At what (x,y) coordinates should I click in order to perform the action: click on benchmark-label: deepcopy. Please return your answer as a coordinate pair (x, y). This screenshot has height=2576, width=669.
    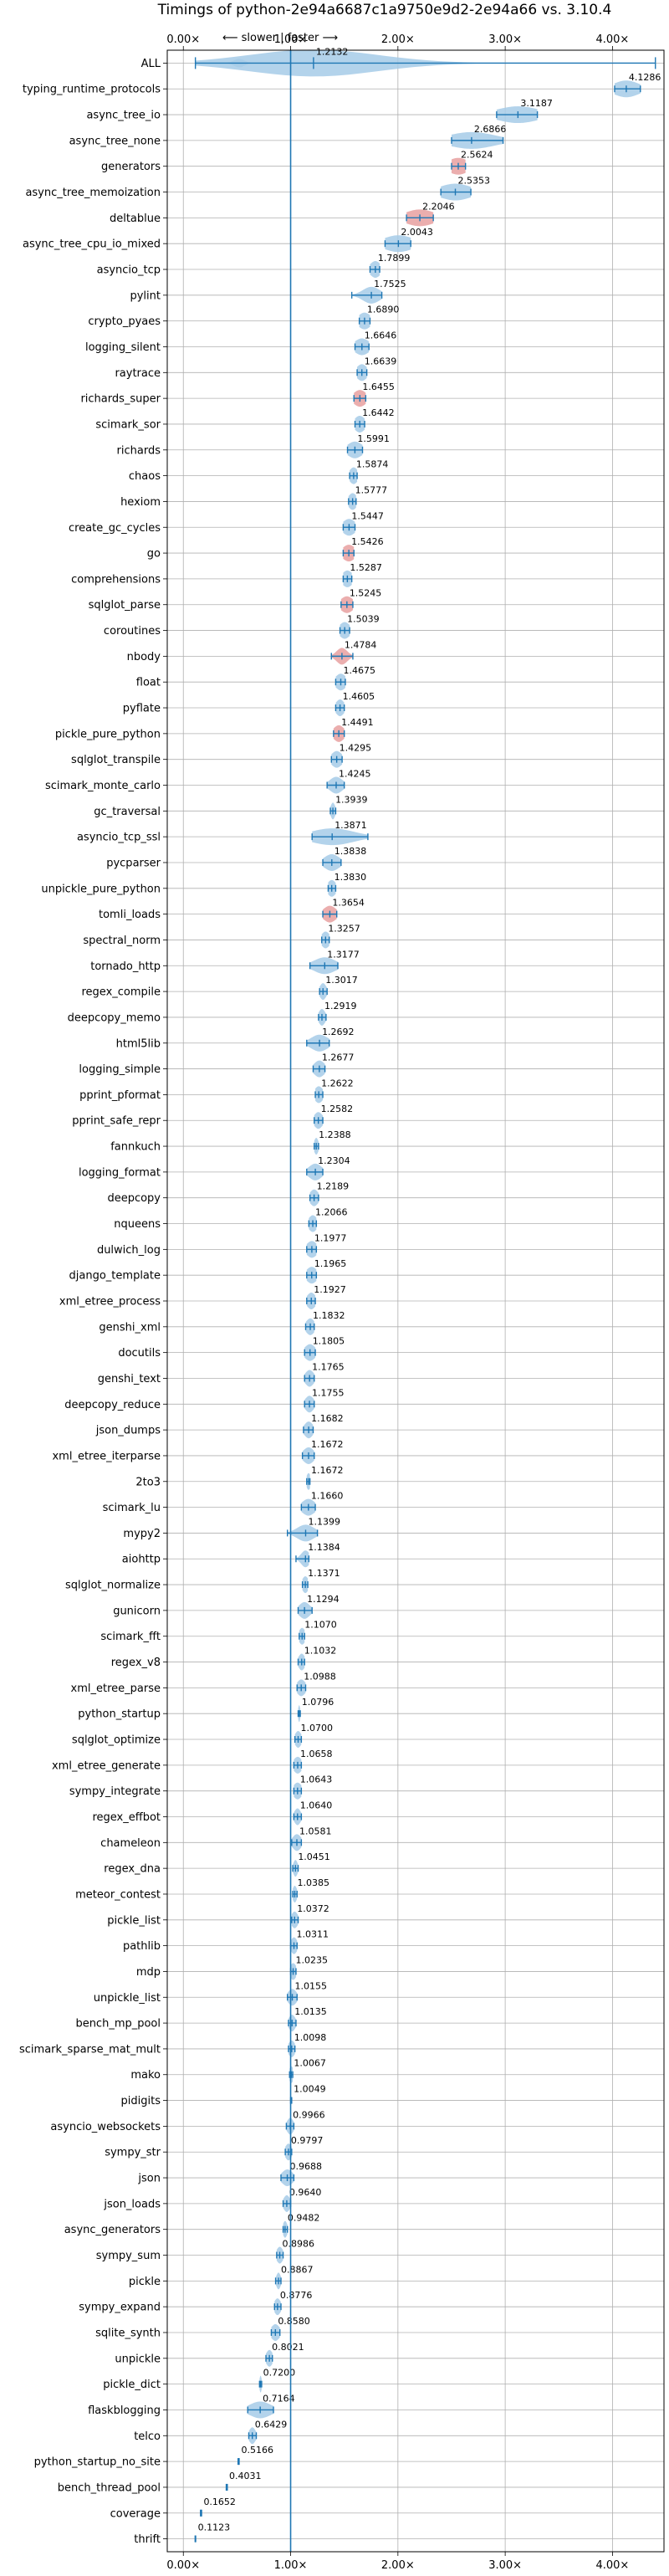
    Looking at the image, I should click on (134, 1199).